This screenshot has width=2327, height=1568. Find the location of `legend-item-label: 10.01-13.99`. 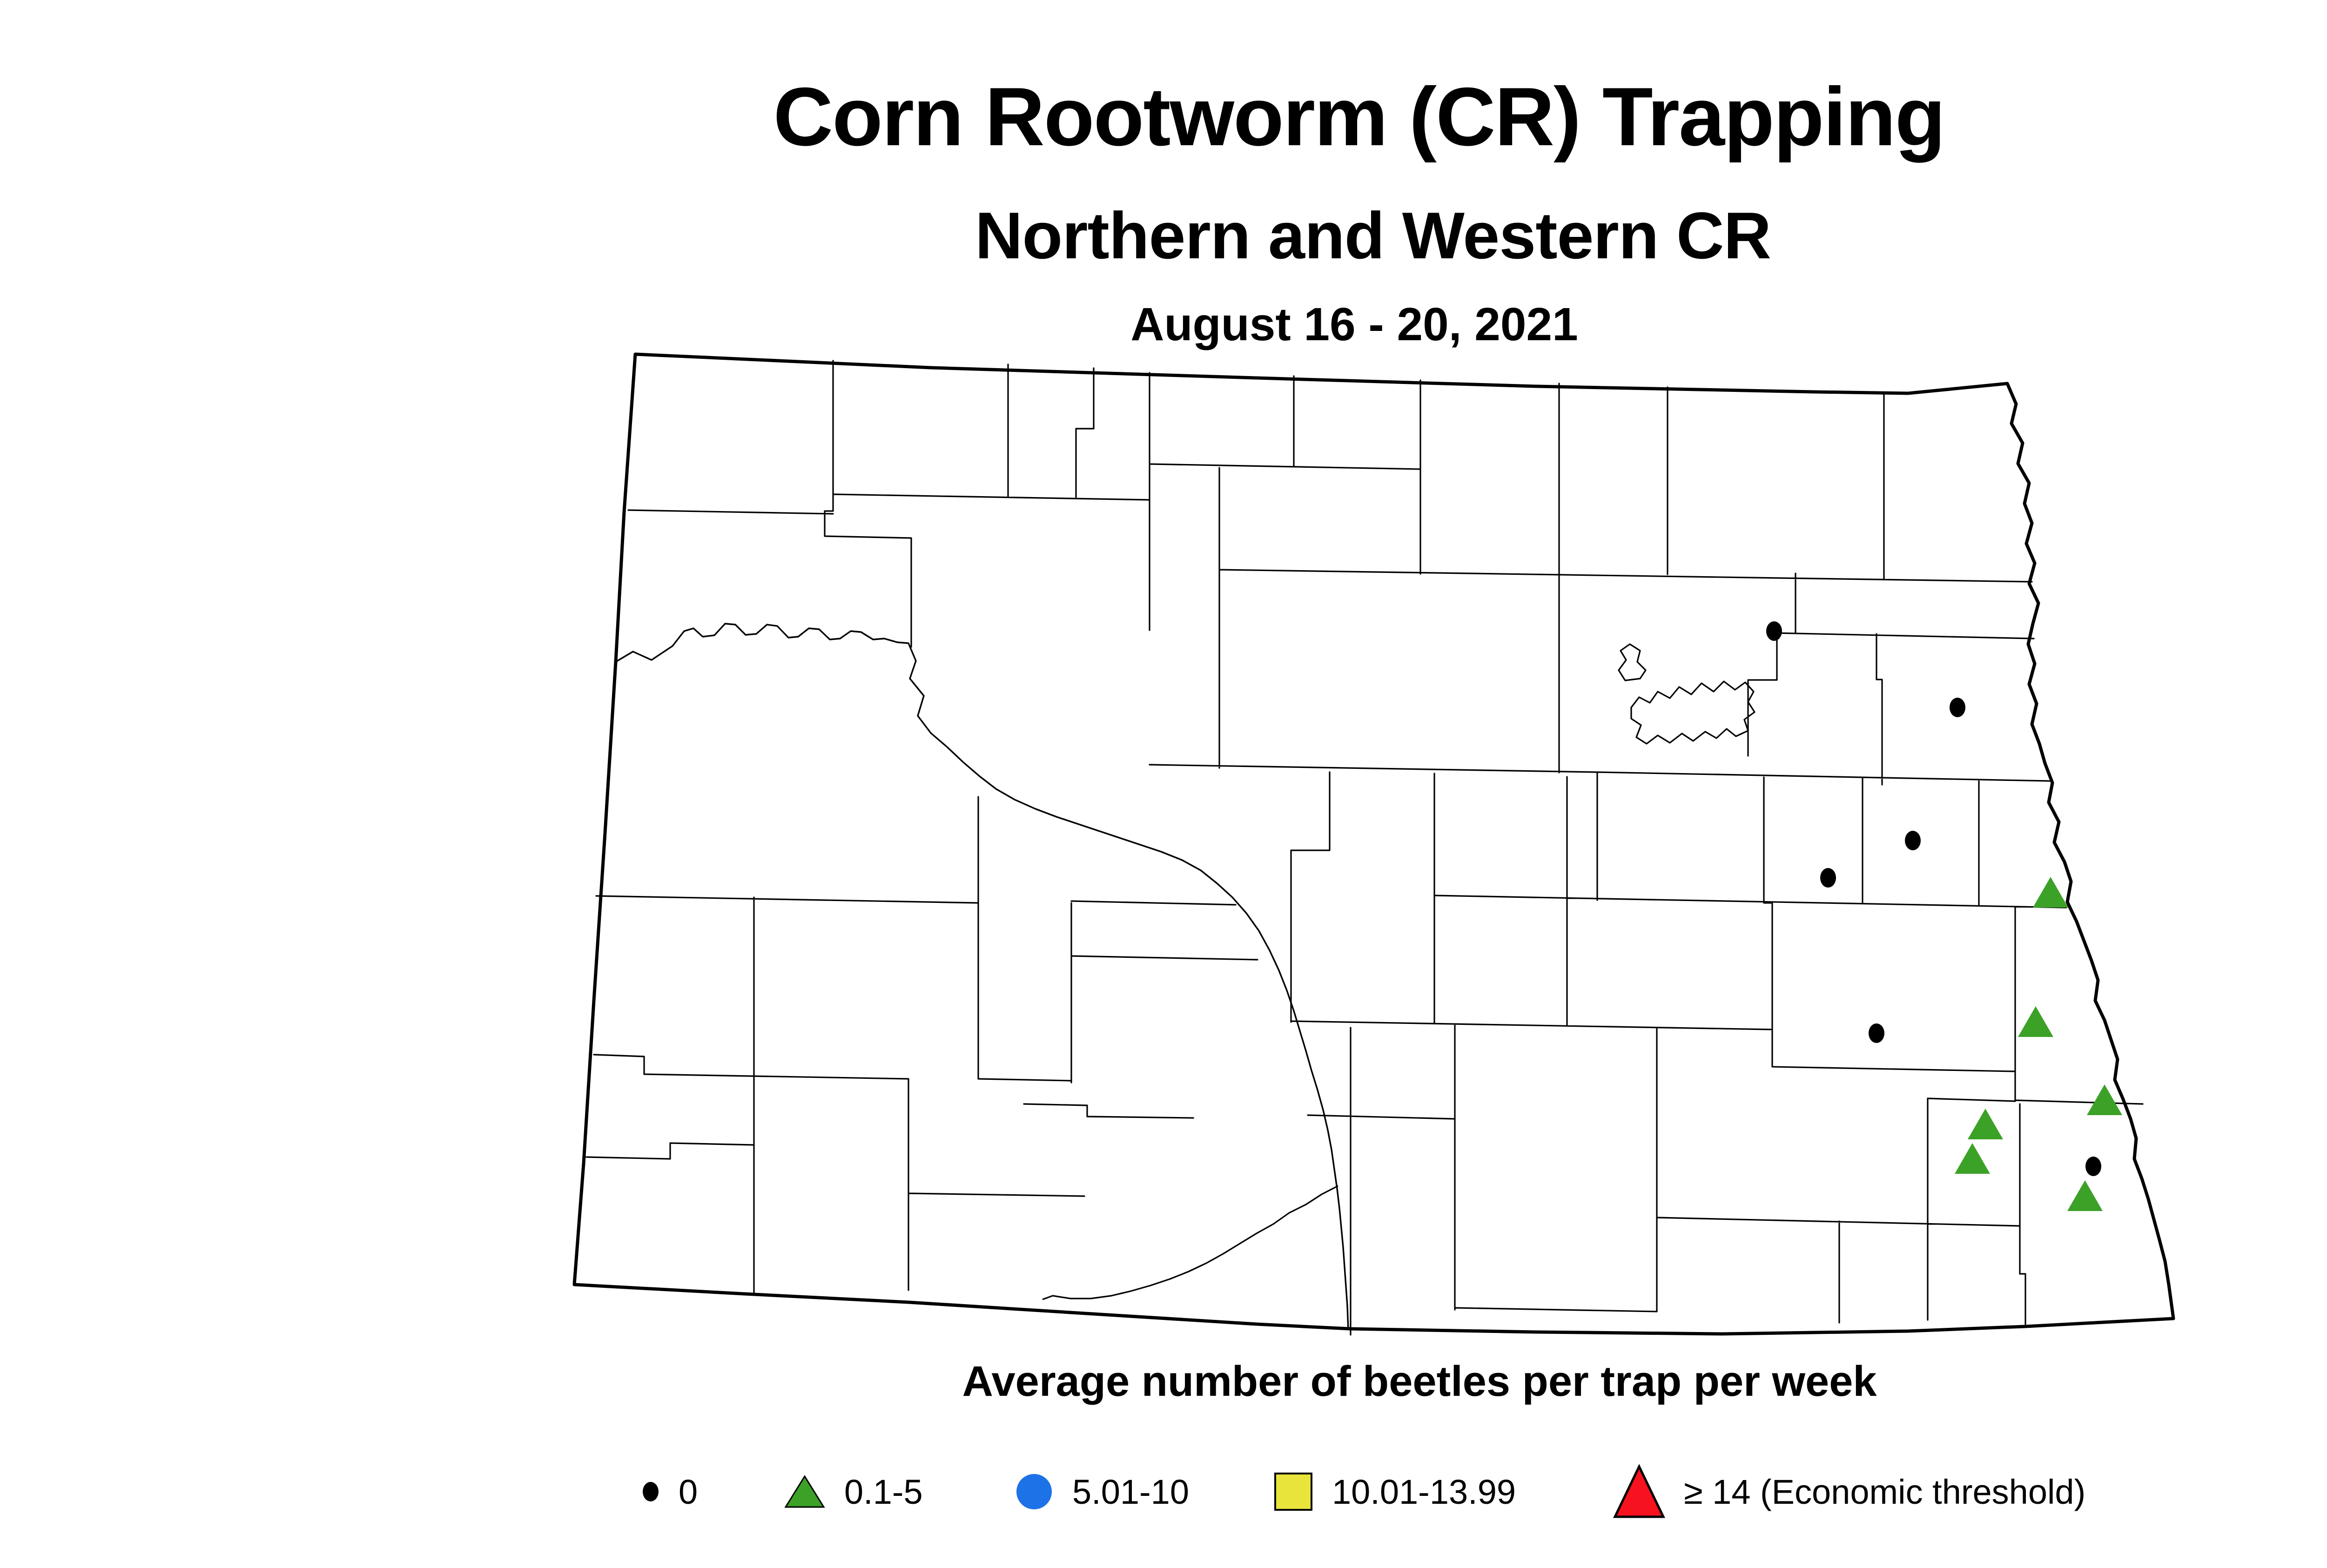

legend-item-label: 10.01-13.99 is located at coordinates (1424, 1491).